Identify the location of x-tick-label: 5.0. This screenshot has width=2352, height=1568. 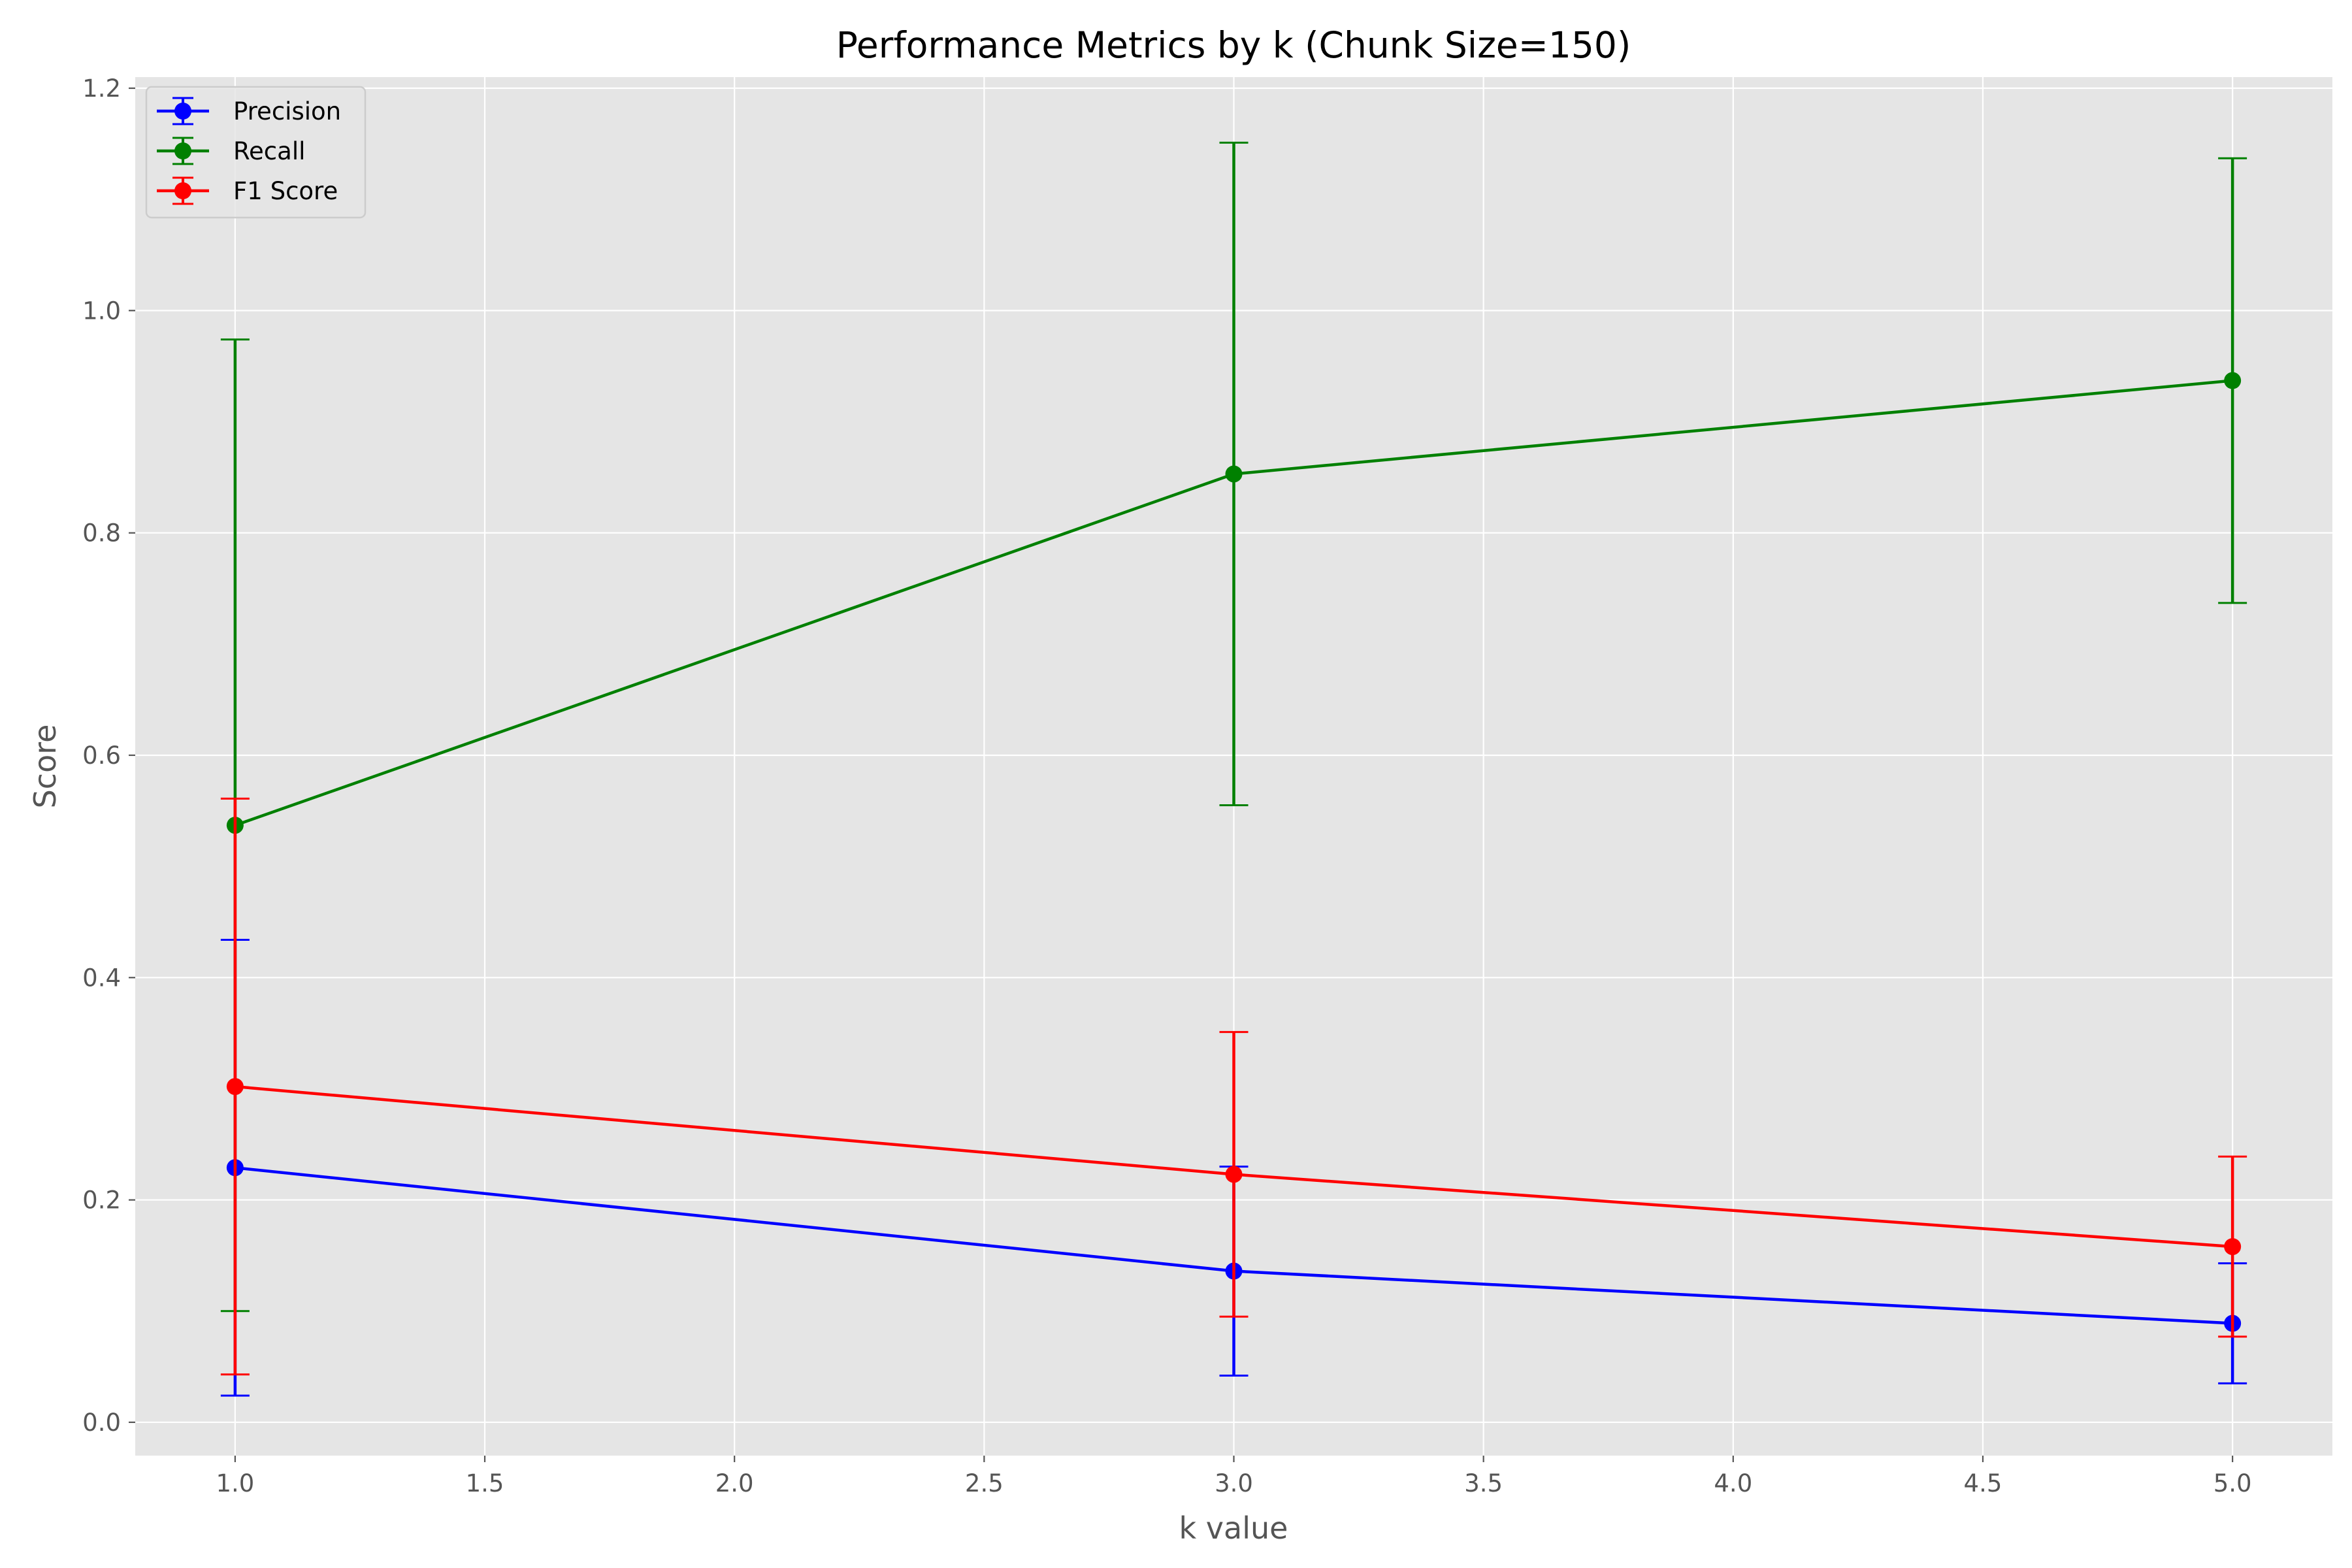
(2232, 1483).